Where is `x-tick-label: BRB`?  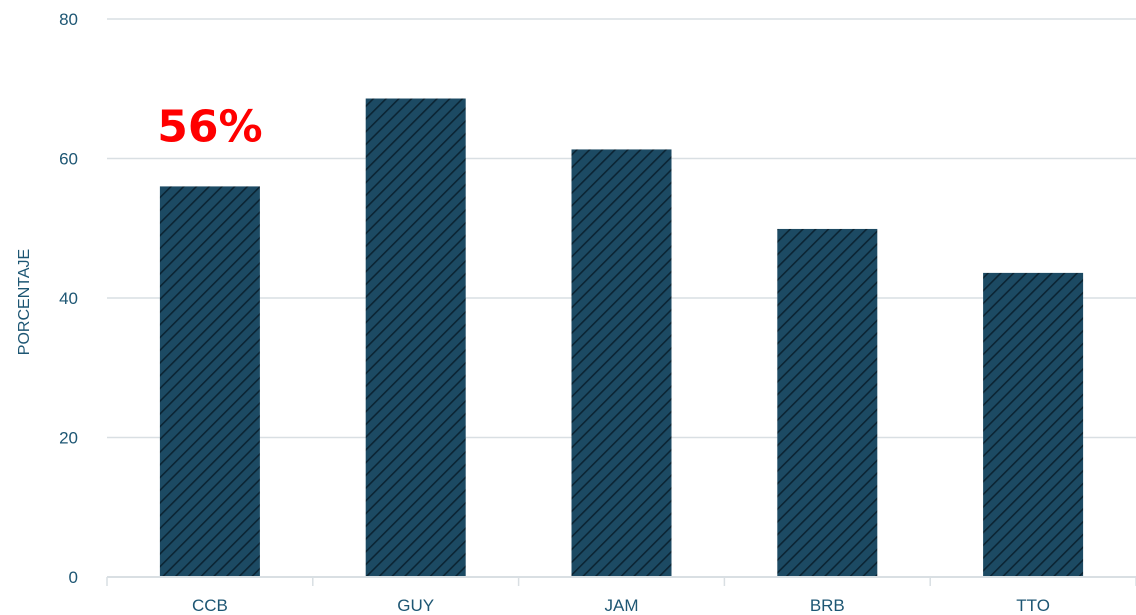
x-tick-label: BRB is located at coordinates (827, 605).